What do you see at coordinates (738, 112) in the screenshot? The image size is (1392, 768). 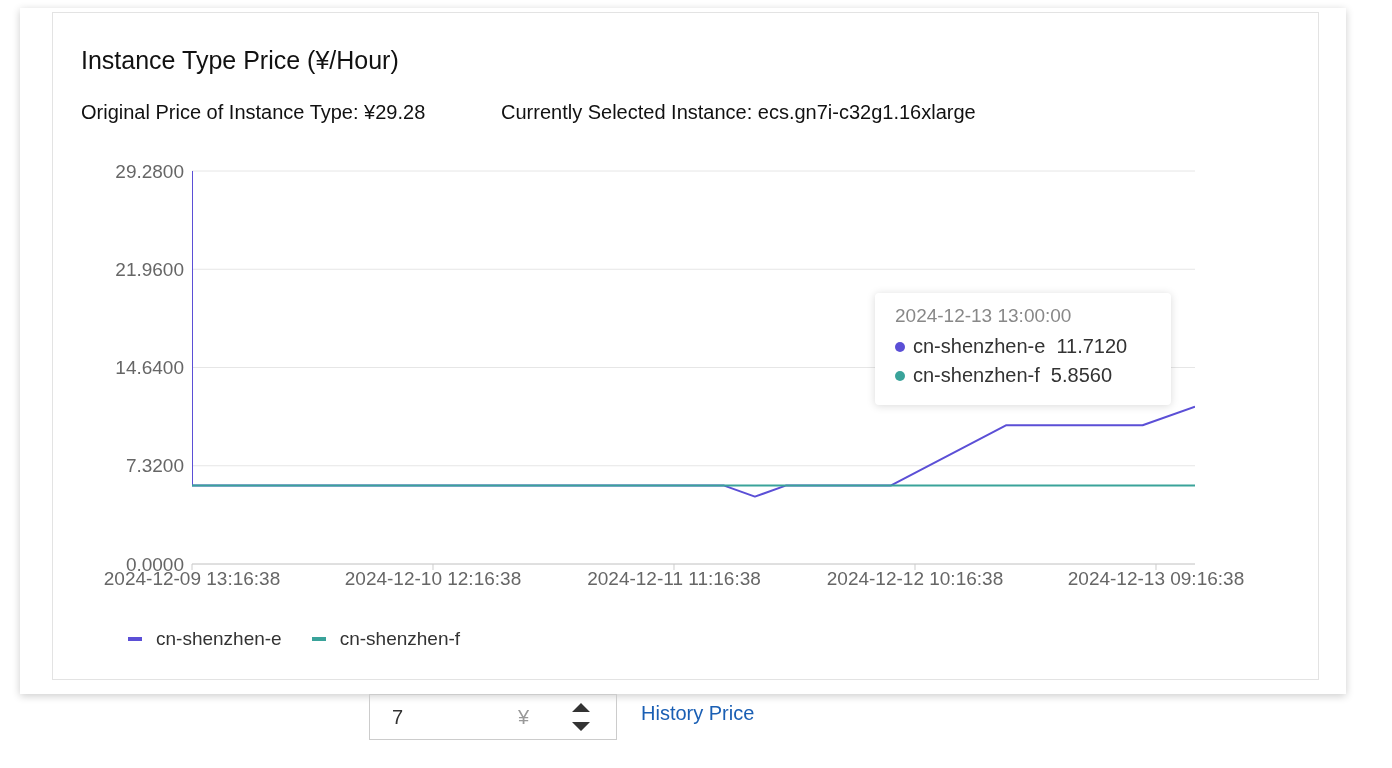 I see `text: Currently Selected Instance: ecs.gn7i-c32g1.16xlarge` at bounding box center [738, 112].